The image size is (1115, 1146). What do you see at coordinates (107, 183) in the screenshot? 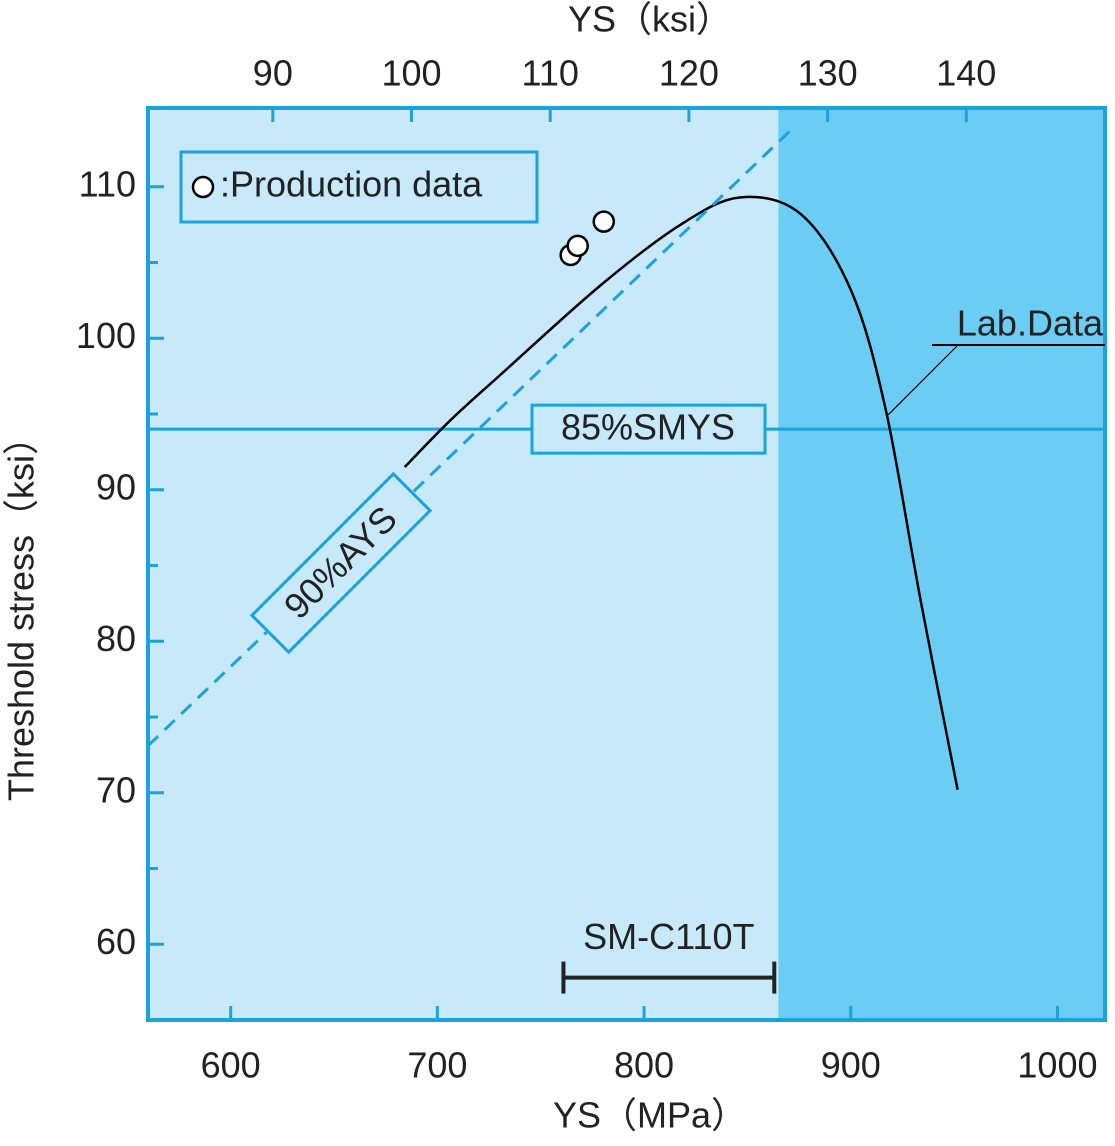
I see `y-tick-label: 110` at bounding box center [107, 183].